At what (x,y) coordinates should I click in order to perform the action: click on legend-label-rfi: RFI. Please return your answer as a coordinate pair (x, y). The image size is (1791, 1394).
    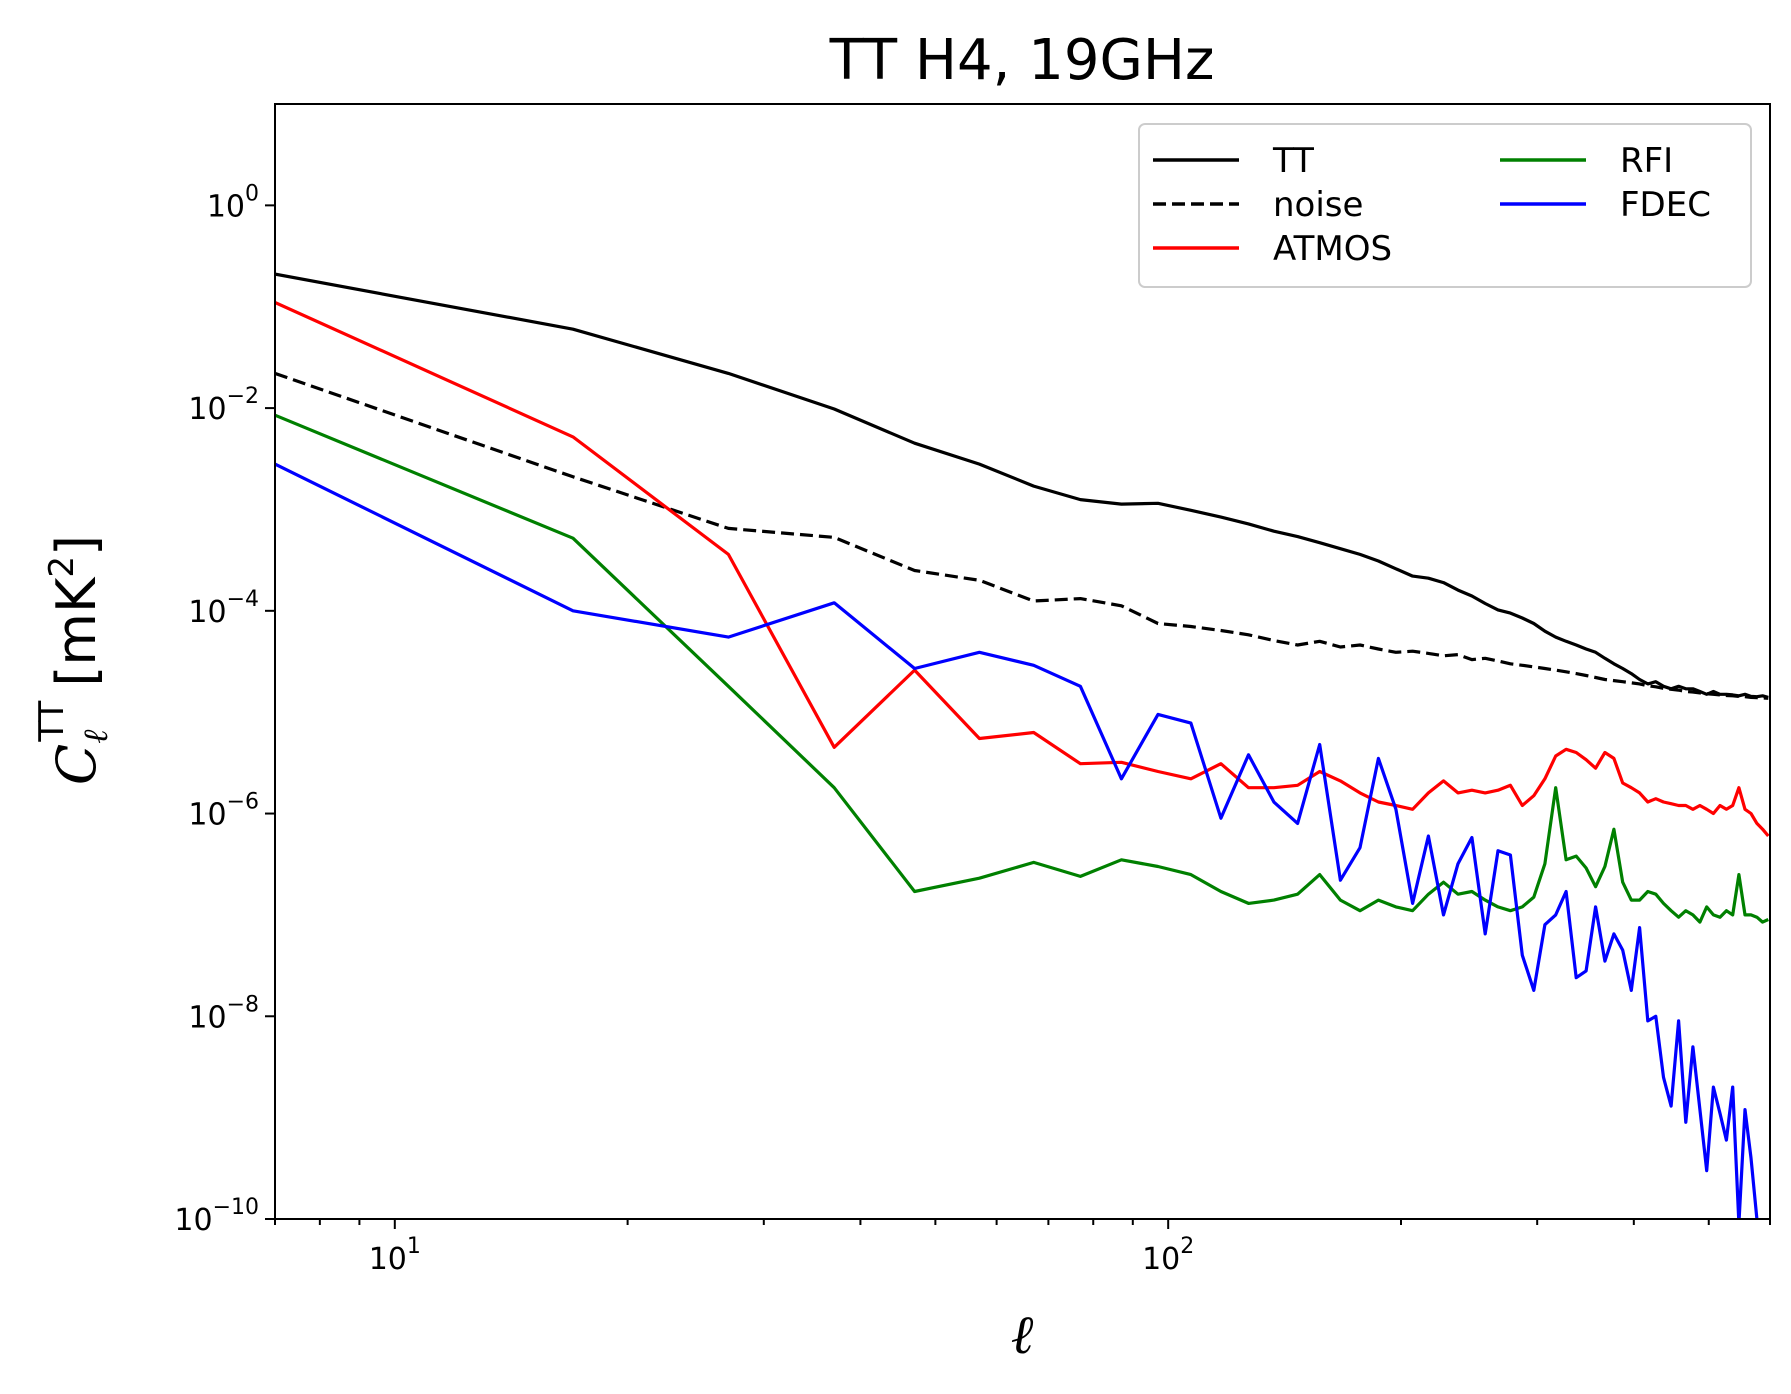
    Looking at the image, I should click on (1646, 161).